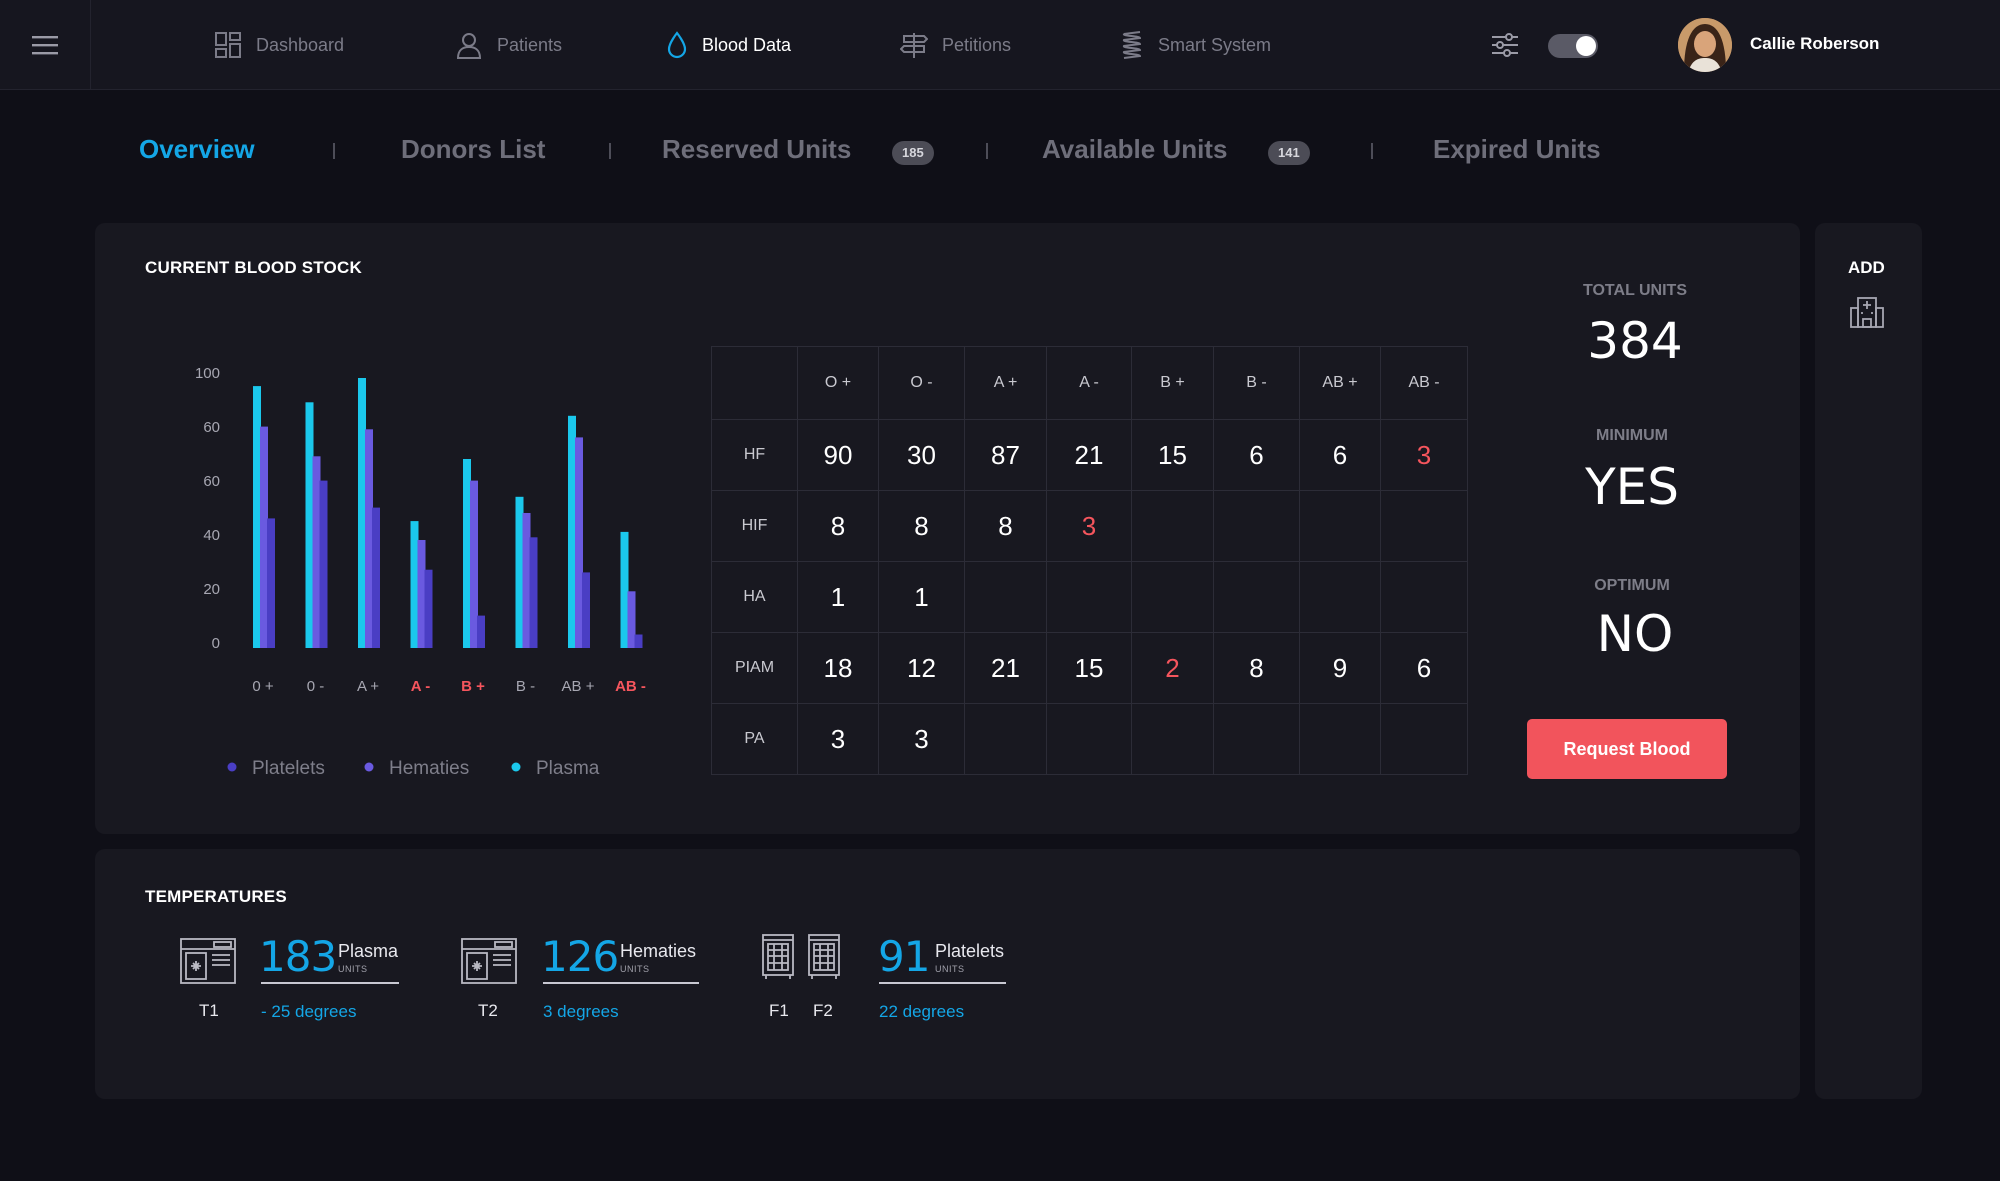 The height and width of the screenshot is (1181, 2000). I want to click on column-header: A -, so click(1089, 383).